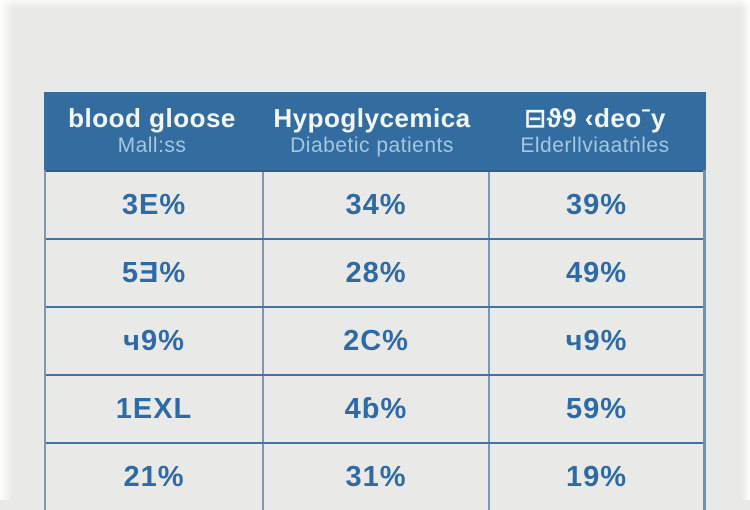 This screenshot has width=750, height=510. I want to click on table-cell: 49%, so click(595, 273).